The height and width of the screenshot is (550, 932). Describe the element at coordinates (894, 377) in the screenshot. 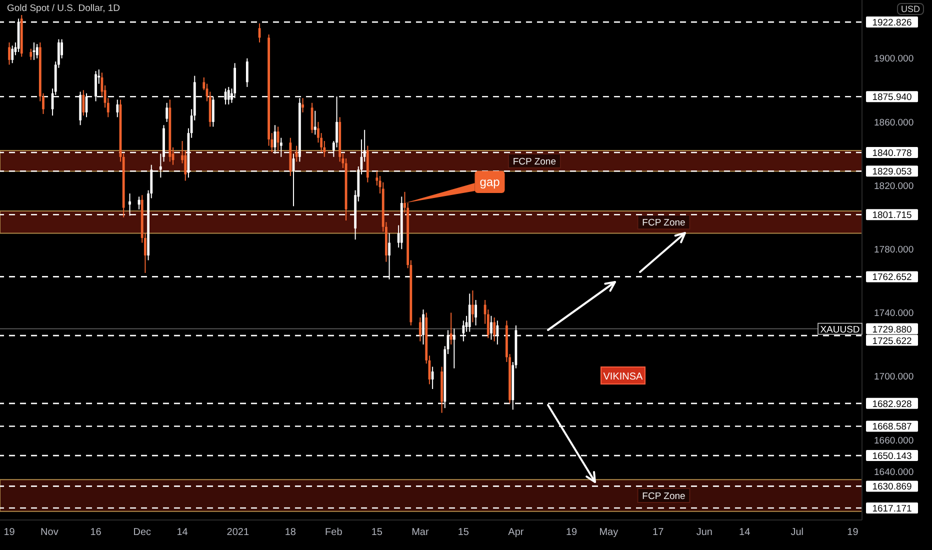

I see `y-tick-label: 1700.000` at that location.